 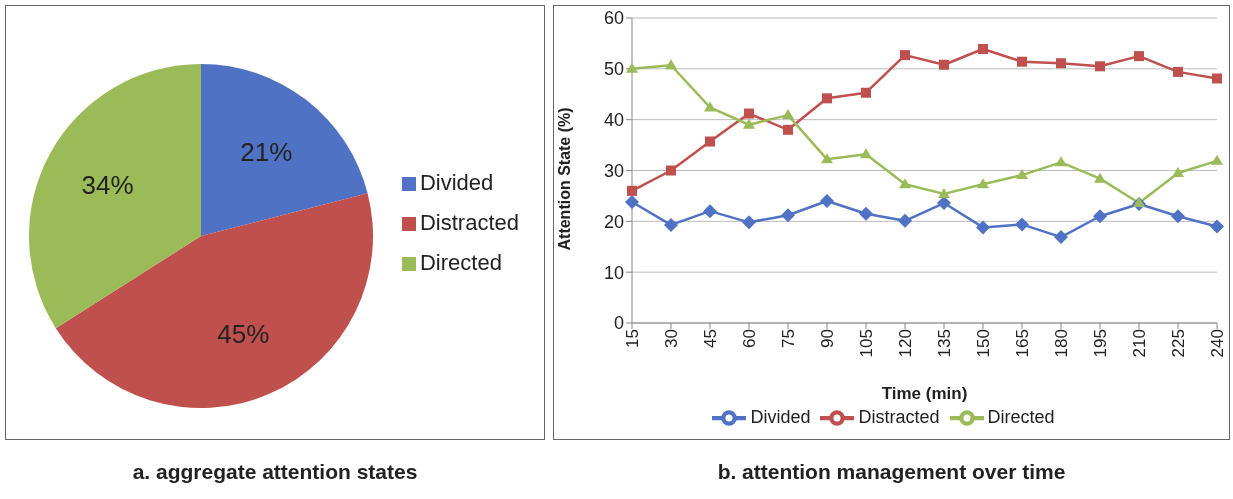 I want to click on x-tick-label: 105, so click(x=867, y=343).